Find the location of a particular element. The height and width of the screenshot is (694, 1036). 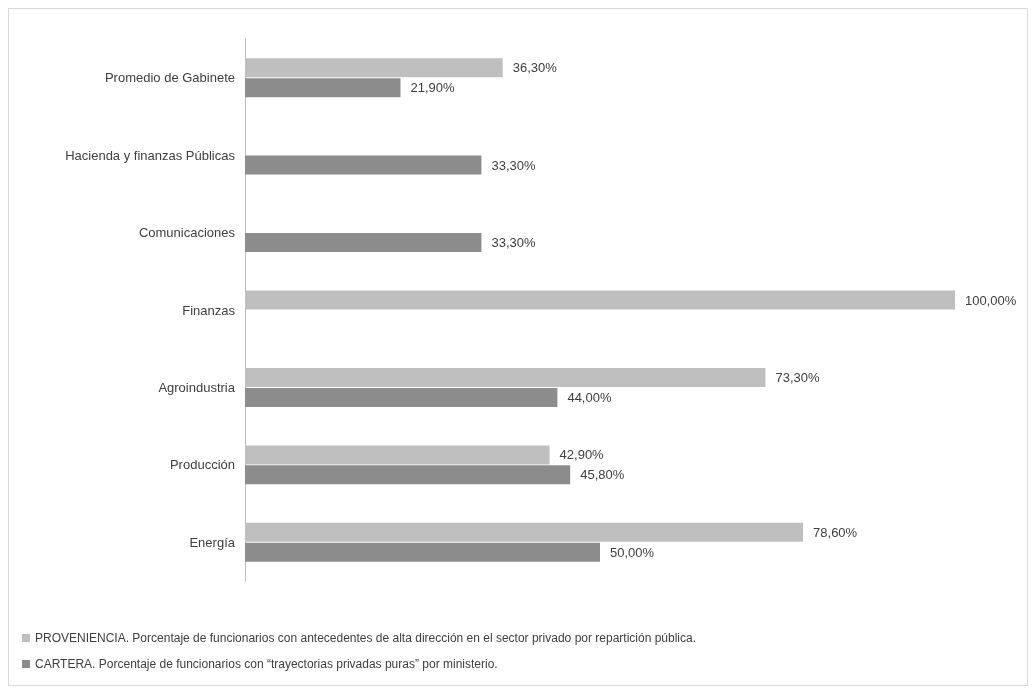

y-tick-label: Hacienda y finanzas Públicas is located at coordinates (150, 155).